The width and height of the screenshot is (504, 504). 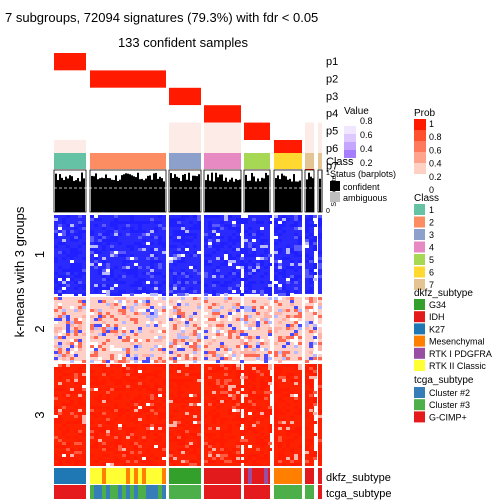 What do you see at coordinates (136, 492) in the screenshot?
I see `tcga-cell` at bounding box center [136, 492].